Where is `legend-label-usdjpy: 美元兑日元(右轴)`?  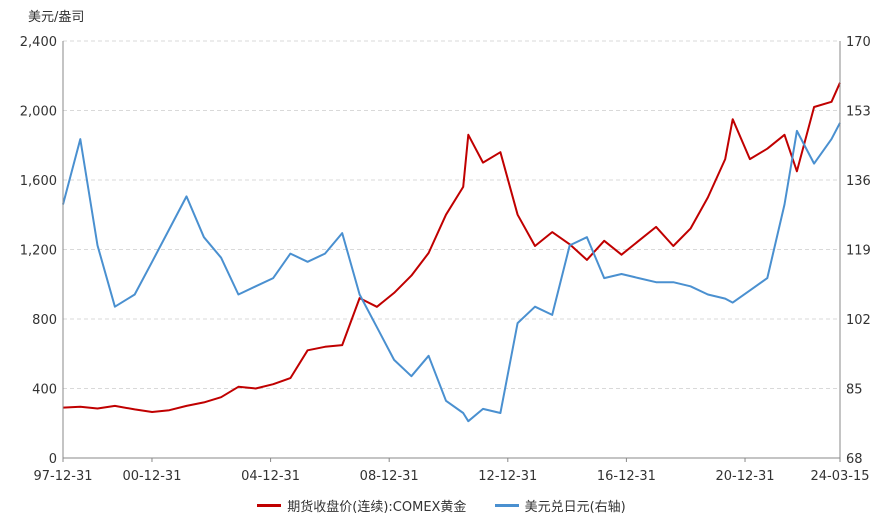 legend-label-usdjpy: 美元兑日元(右轴) is located at coordinates (575, 507).